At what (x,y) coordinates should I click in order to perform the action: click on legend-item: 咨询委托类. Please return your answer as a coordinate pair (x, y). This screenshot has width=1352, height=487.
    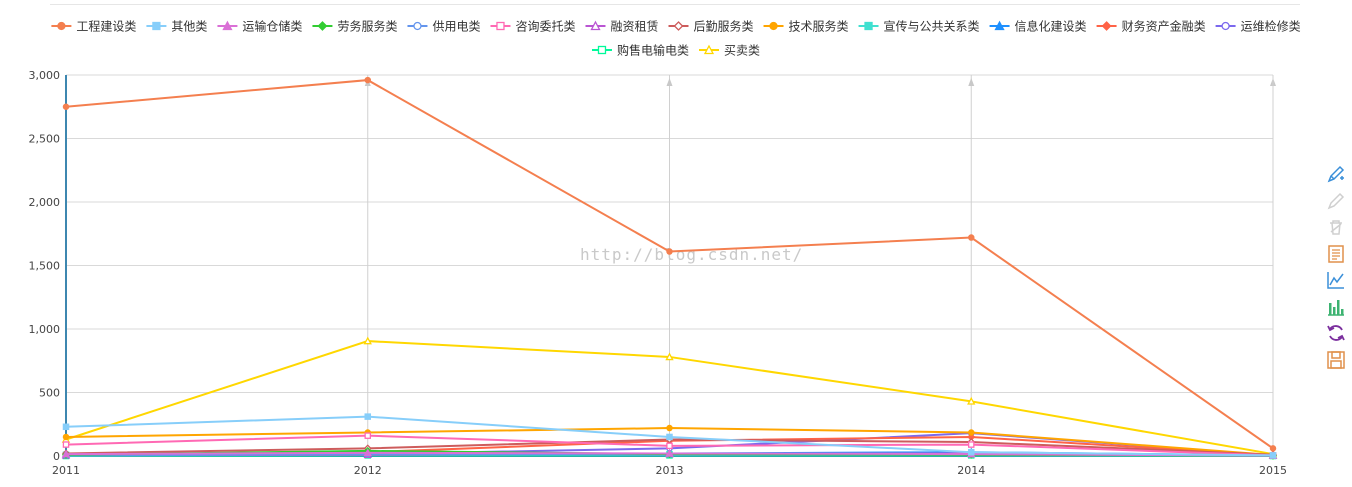
    Looking at the image, I should click on (532, 26).